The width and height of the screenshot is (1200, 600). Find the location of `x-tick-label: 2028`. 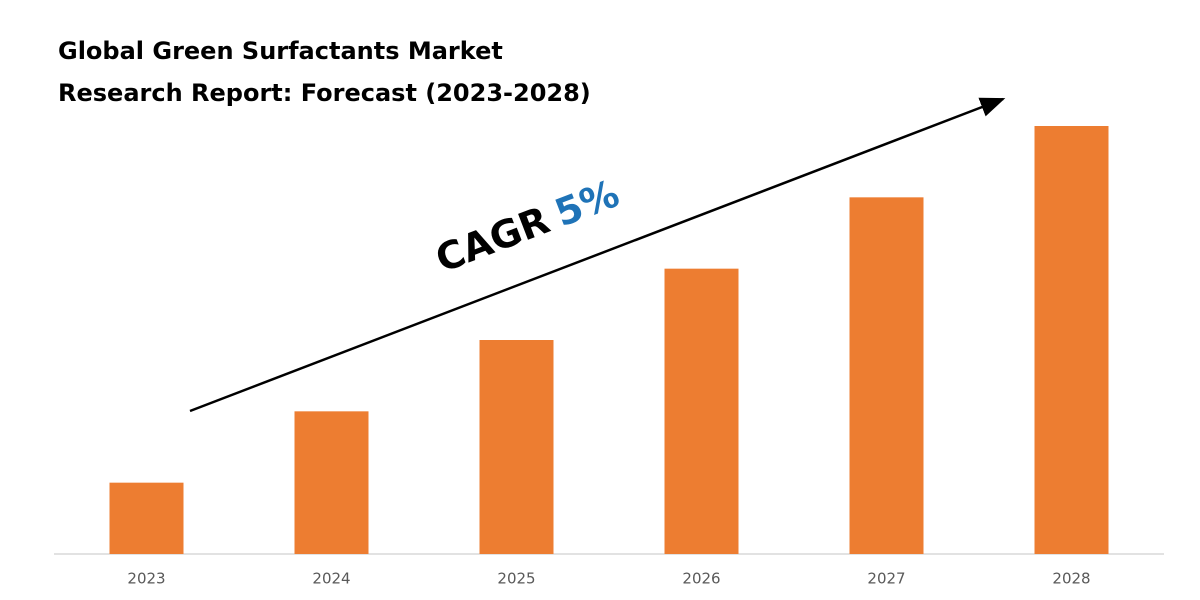

x-tick-label: 2028 is located at coordinates (1071, 579).